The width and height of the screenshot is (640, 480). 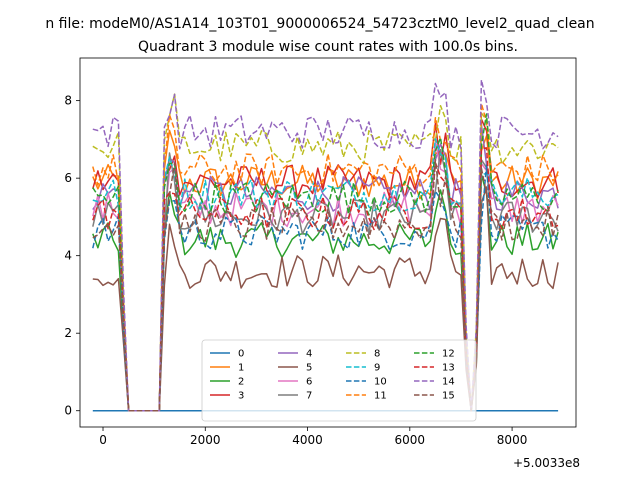 What do you see at coordinates (309, 382) in the screenshot?
I see `legend-label-6: 6` at bounding box center [309, 382].